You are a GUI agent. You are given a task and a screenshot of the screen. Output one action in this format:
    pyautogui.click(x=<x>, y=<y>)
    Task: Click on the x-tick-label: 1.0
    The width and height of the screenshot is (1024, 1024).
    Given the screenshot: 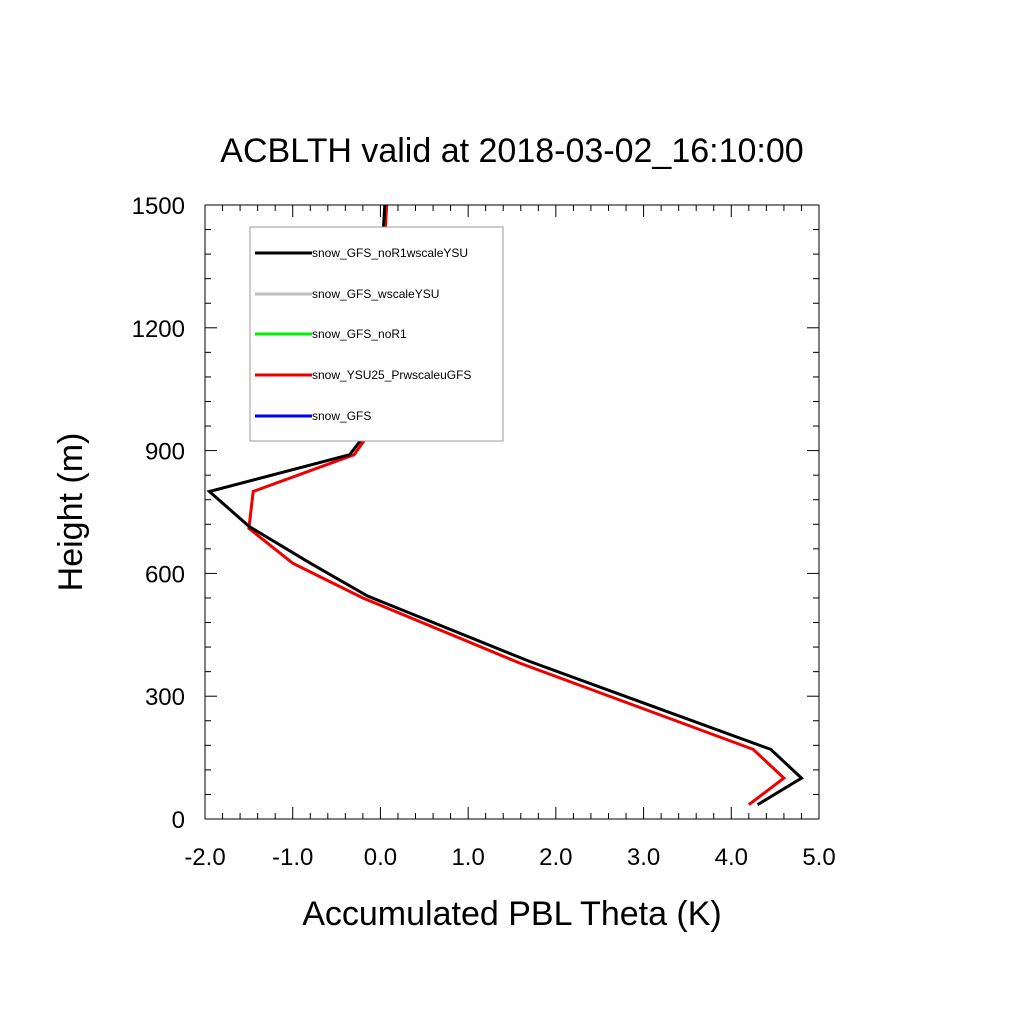 What is the action you would take?
    pyautogui.click(x=467, y=857)
    